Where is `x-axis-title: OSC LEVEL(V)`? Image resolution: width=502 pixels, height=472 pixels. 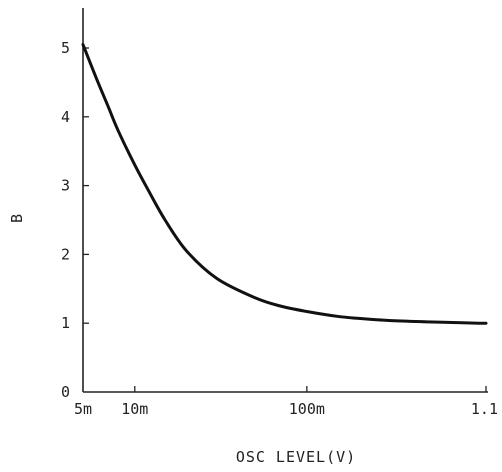 x-axis-title: OSC LEVEL(V) is located at coordinates (296, 457).